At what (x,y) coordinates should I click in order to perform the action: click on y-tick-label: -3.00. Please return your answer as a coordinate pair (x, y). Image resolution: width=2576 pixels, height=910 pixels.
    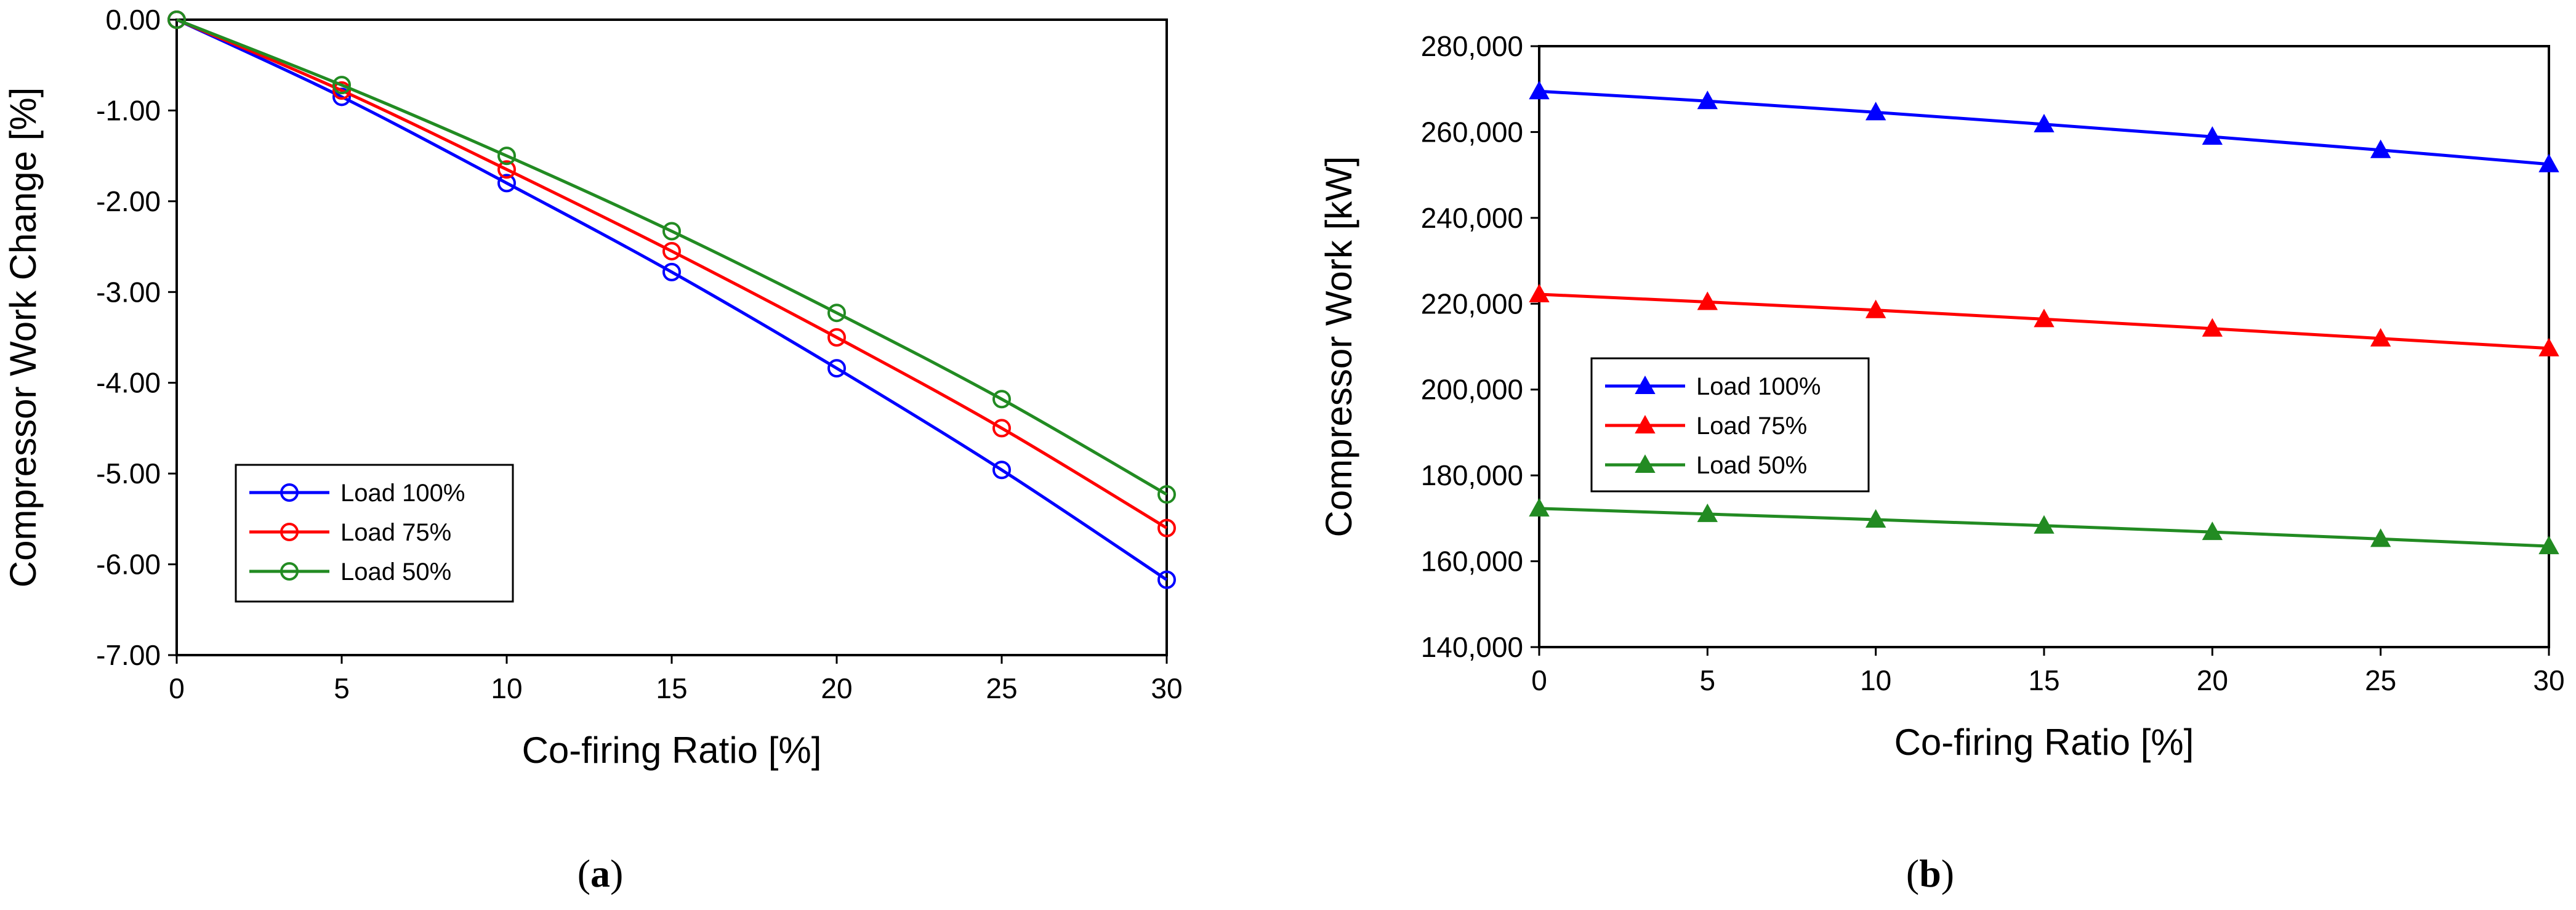
    Looking at the image, I should click on (128, 292).